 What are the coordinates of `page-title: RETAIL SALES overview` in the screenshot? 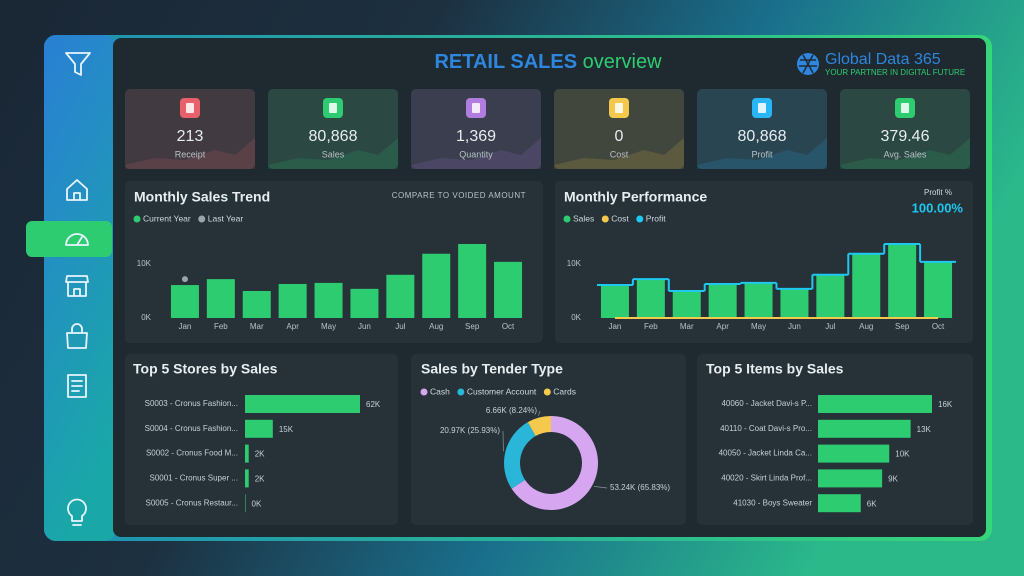 It's located at (548, 62).